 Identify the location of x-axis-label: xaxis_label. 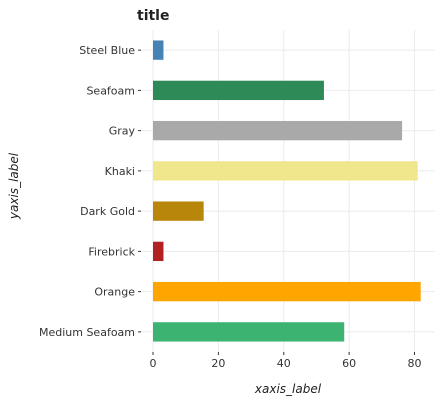
(288, 389).